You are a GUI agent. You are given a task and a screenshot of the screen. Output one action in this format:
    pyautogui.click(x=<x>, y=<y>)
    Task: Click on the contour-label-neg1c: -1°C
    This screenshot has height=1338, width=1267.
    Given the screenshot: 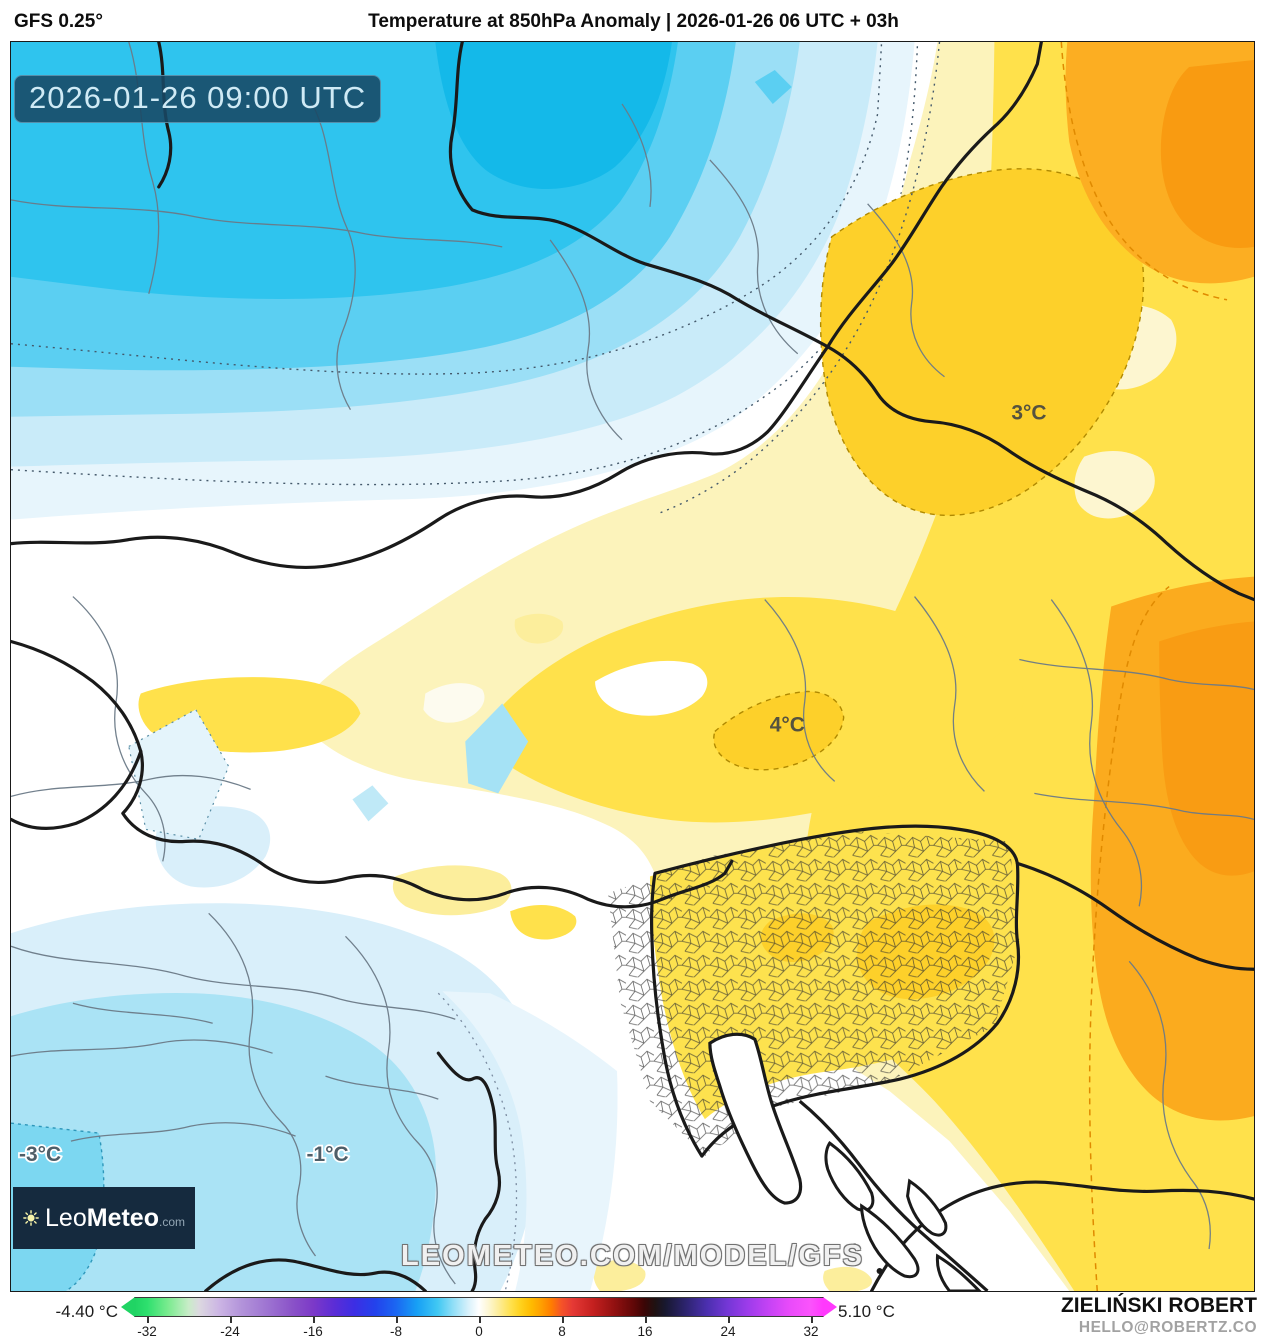 What is the action you would take?
    pyautogui.click(x=328, y=1154)
    